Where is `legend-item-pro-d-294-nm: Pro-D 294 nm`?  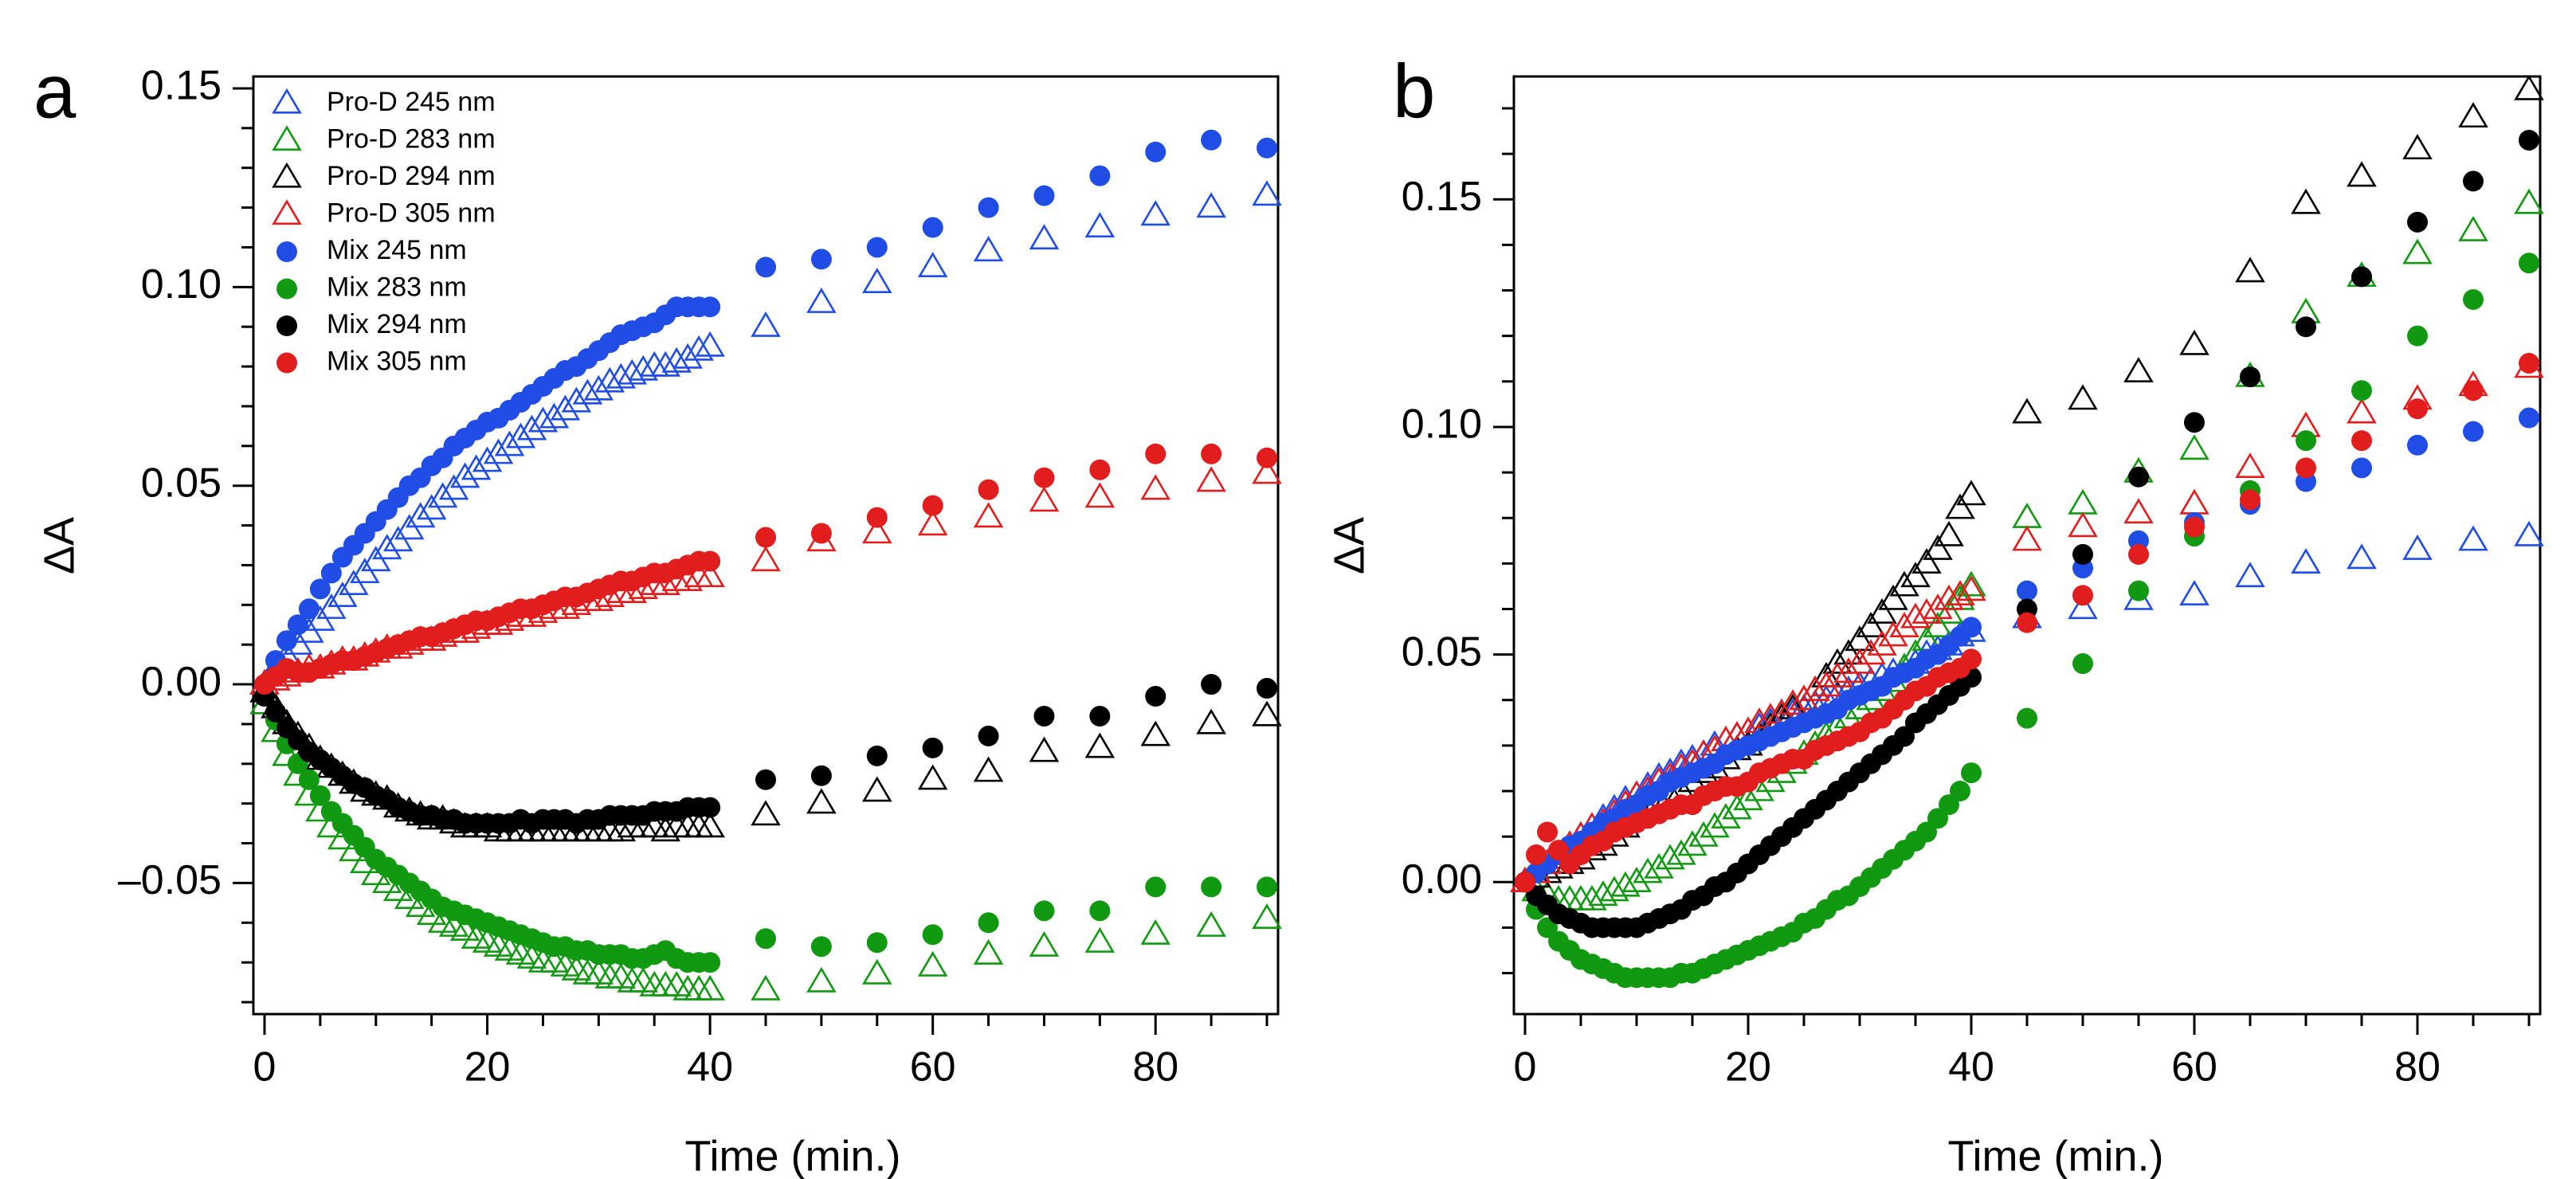
legend-item-pro-d-294-nm: Pro-D 294 nm is located at coordinates (384, 176).